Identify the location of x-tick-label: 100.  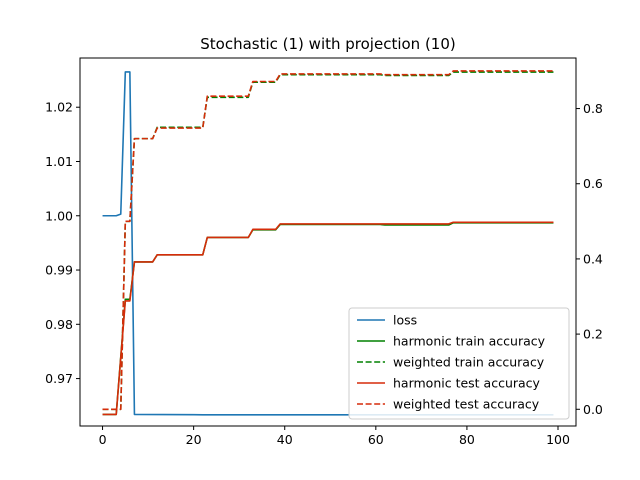
(558, 439).